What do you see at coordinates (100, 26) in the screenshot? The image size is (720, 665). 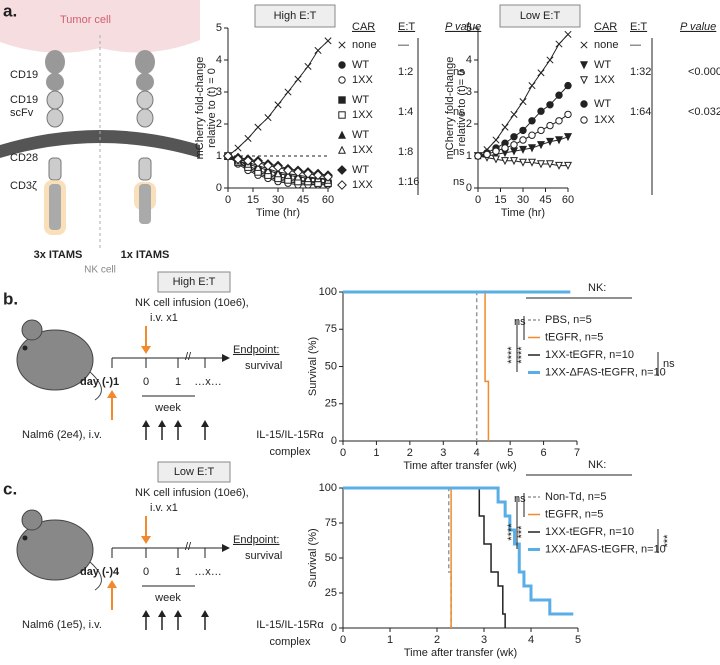 I see `tumor-membrane` at bounding box center [100, 26].